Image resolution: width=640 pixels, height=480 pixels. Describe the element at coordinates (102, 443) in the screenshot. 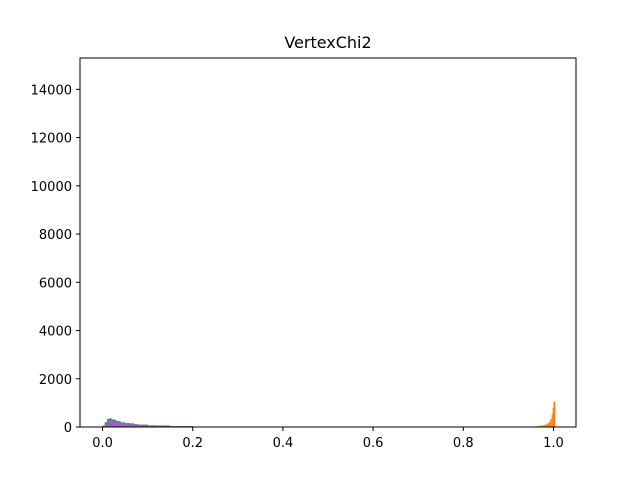

I see `x-tick-label: 0.0` at that location.